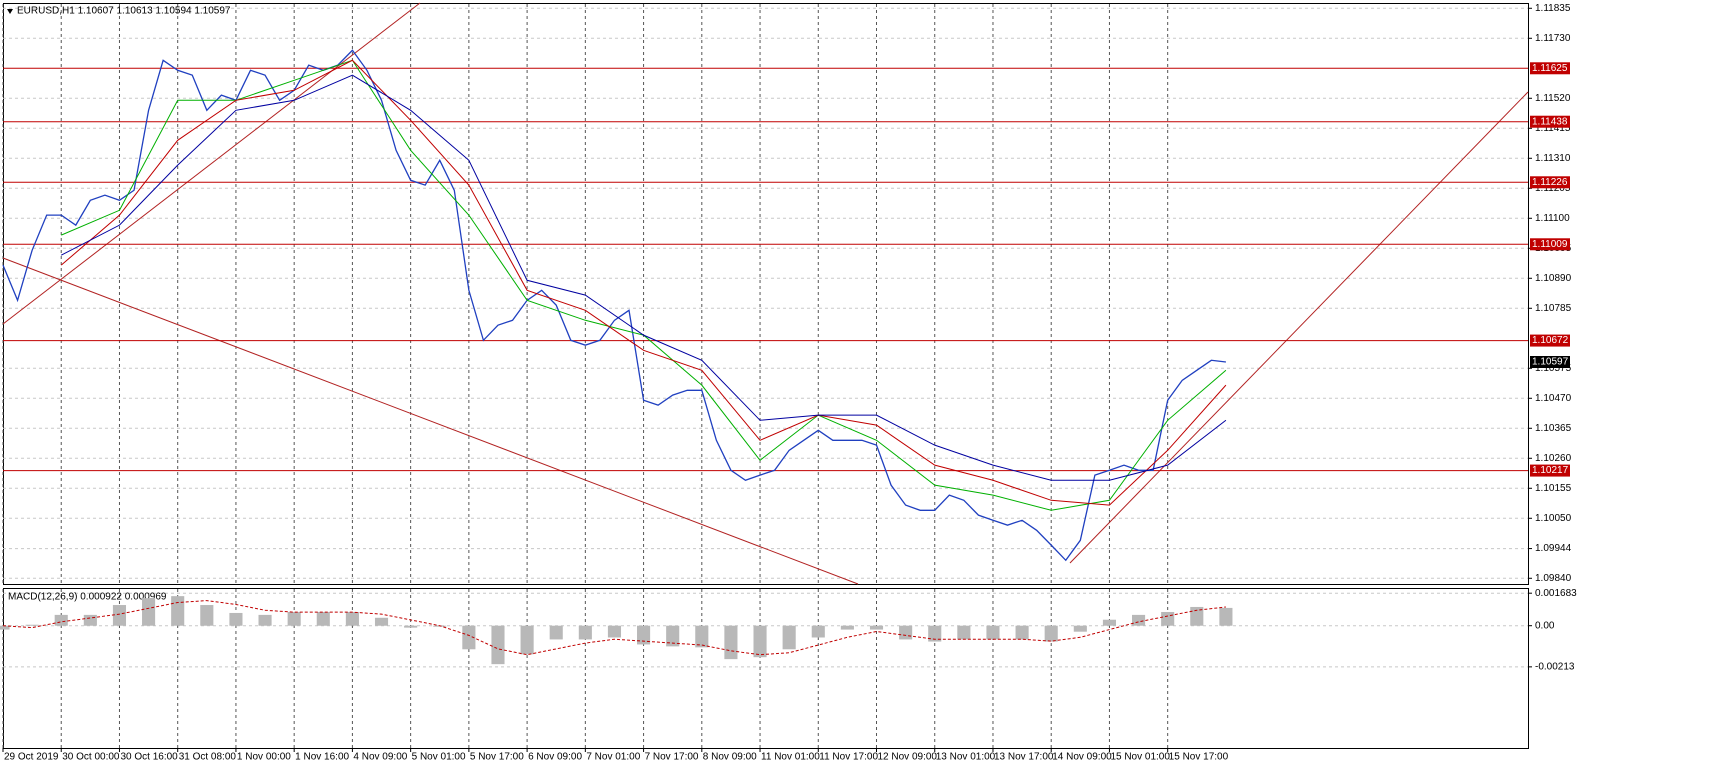  What do you see at coordinates (1553, 278) in the screenshot?
I see `y-tick-label: 1.10890` at bounding box center [1553, 278].